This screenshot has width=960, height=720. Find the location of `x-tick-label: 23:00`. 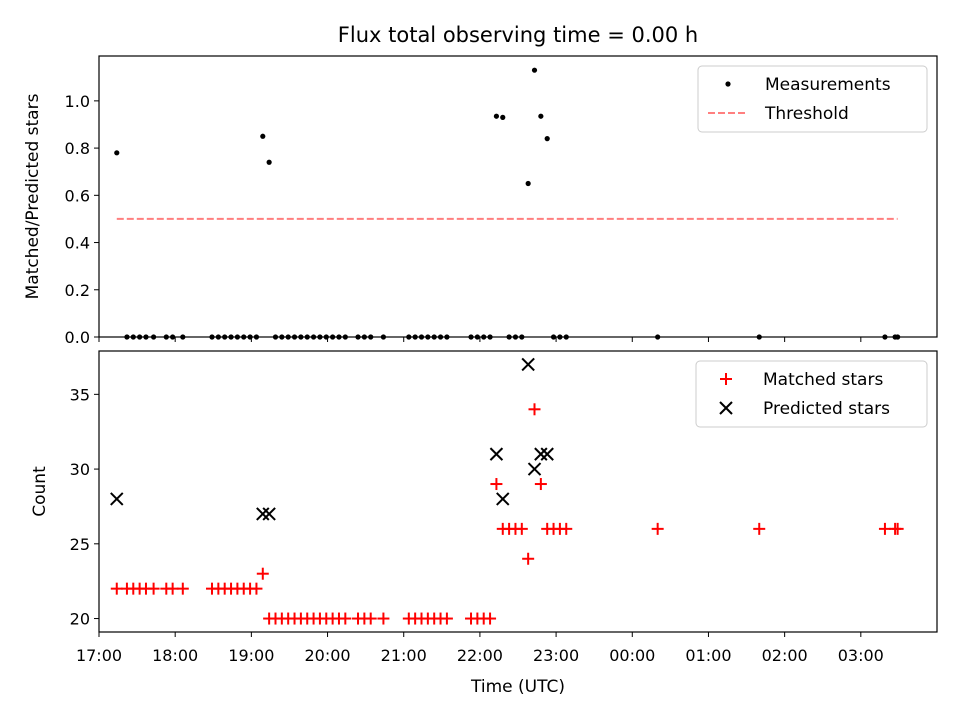

x-tick-label: 23:00 is located at coordinates (556, 655).